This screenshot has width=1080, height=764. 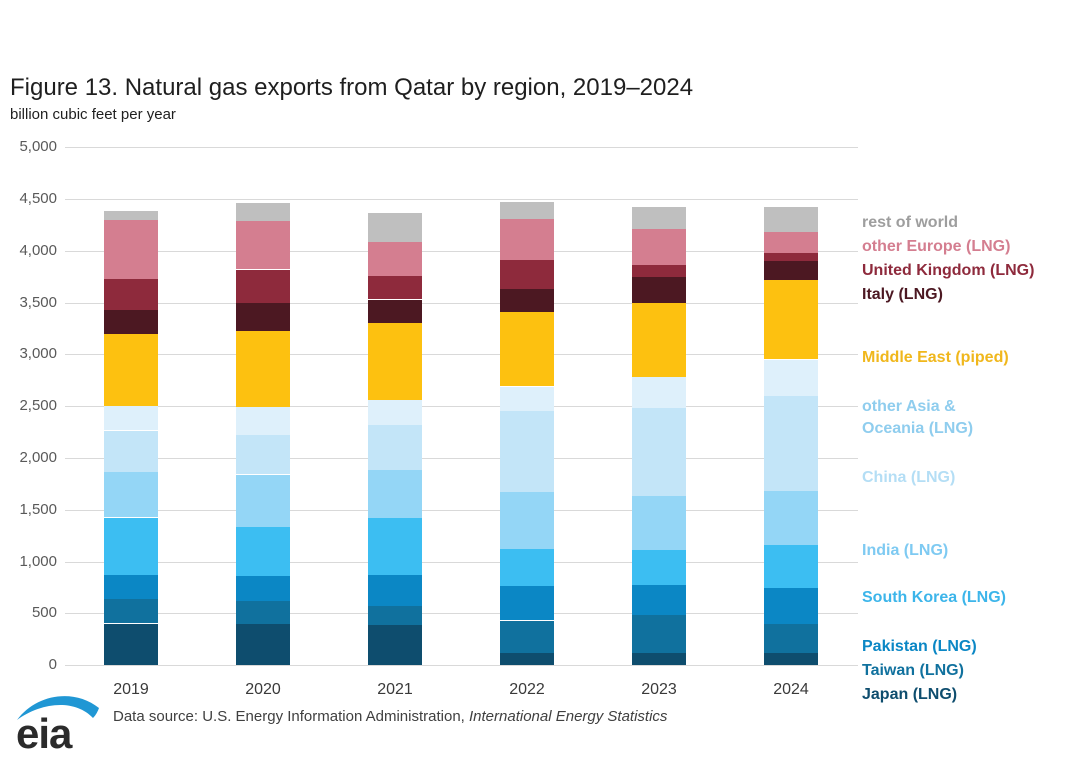 What do you see at coordinates (131, 249) in the screenshot?
I see `bar-segment-2019-other-europe-lng` at bounding box center [131, 249].